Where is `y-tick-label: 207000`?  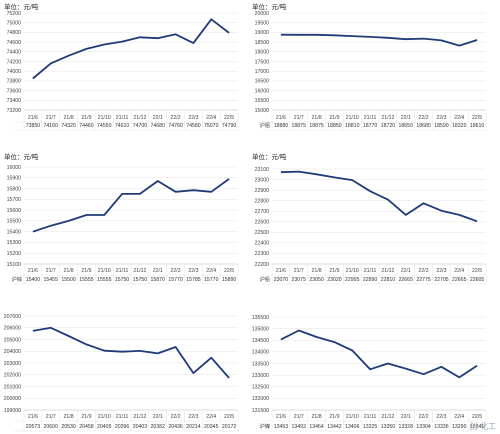
y-tick-label: 207000 is located at coordinates (12, 317).